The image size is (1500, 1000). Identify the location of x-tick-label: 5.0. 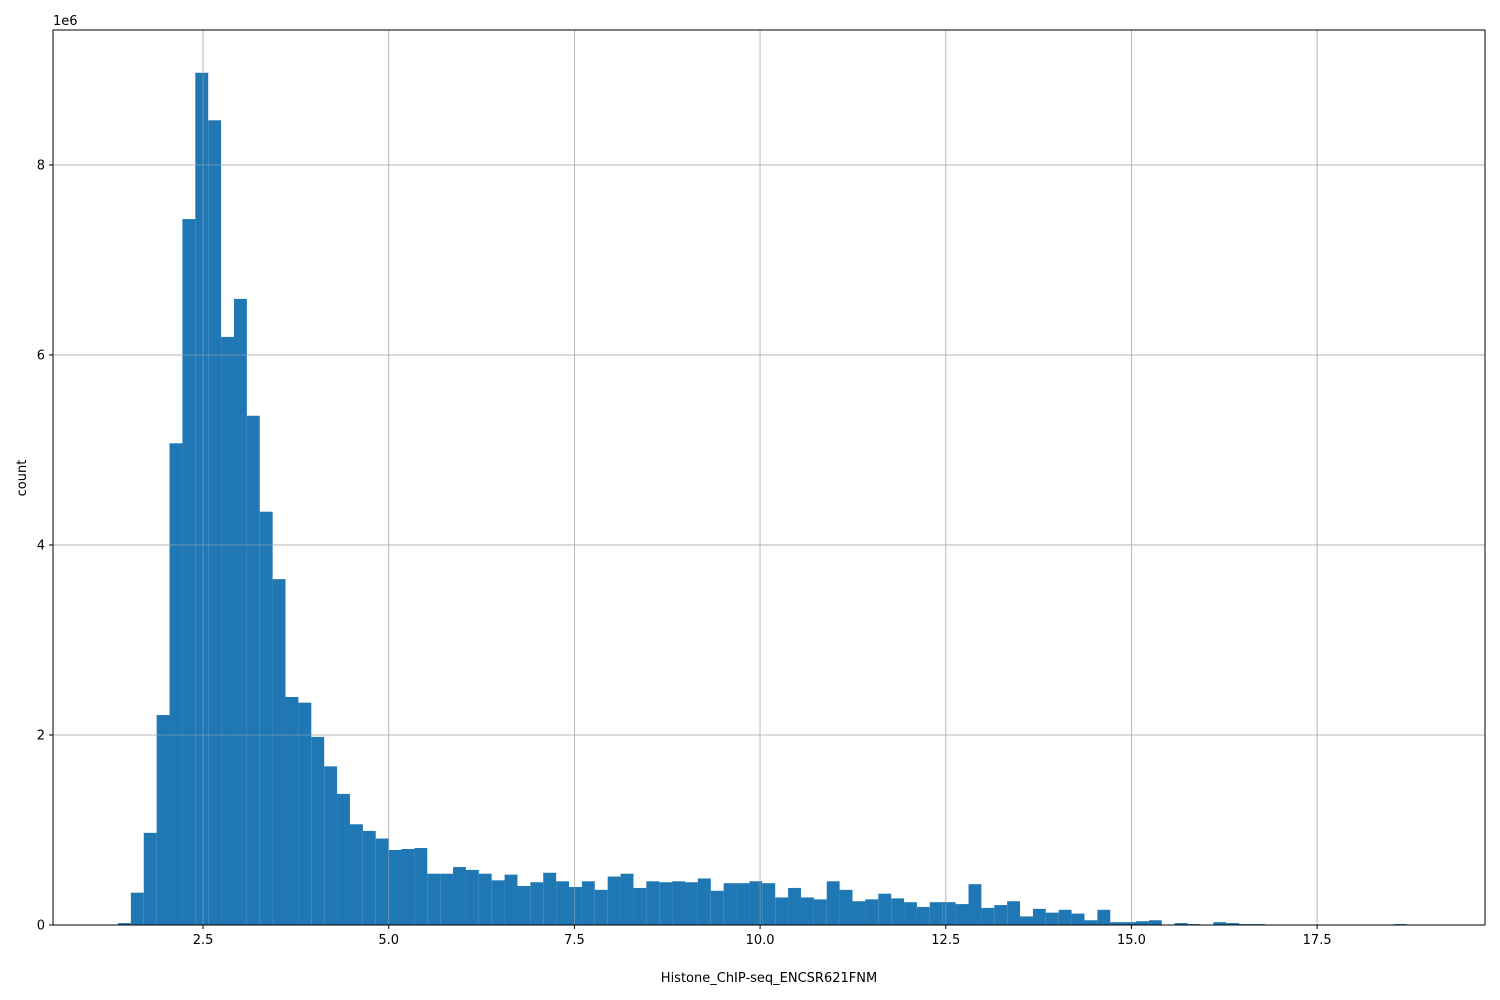
(388, 940).